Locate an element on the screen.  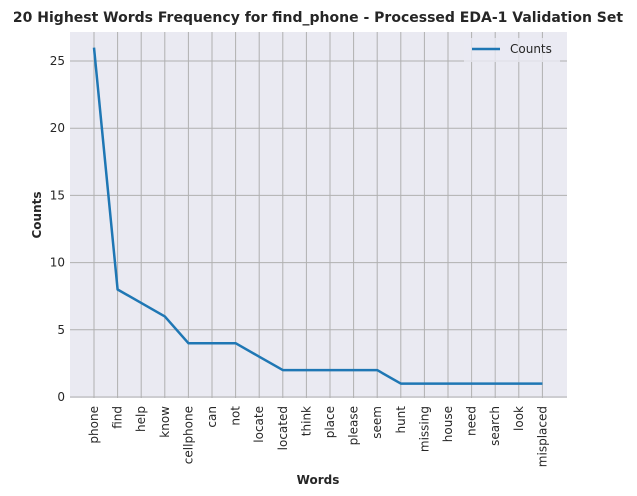
x-tick-label: located is located at coordinates (283, 428).